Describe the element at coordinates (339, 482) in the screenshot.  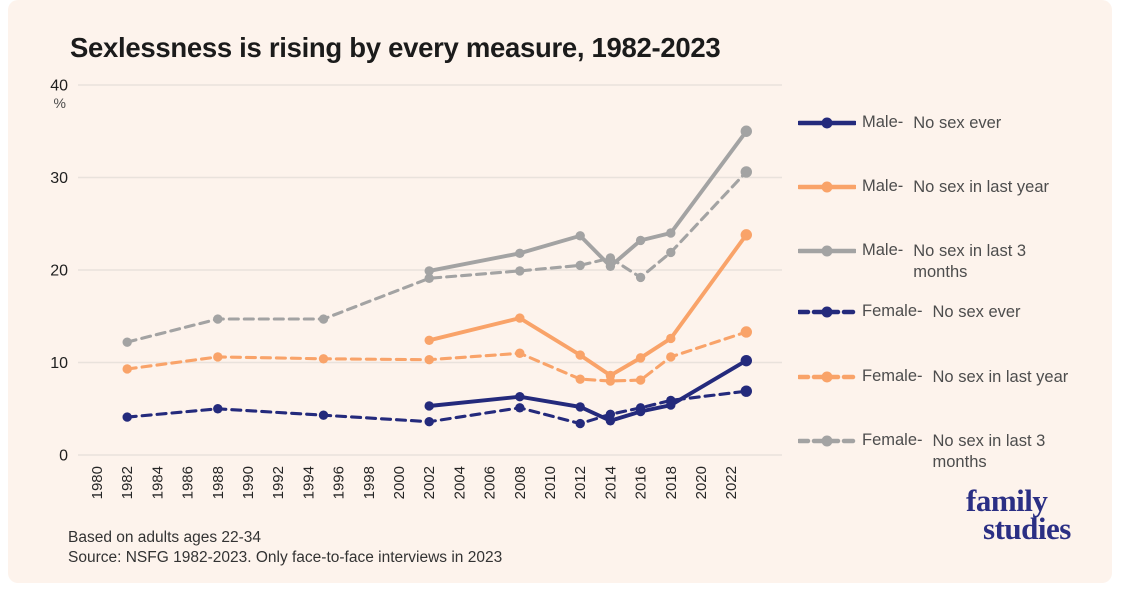
I see `svg-text: 1996` at that location.